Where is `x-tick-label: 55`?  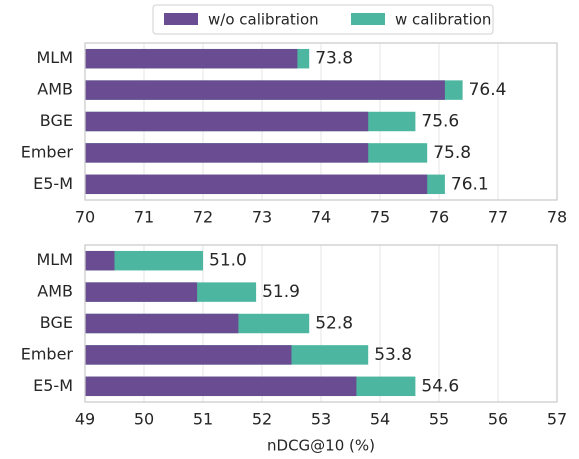
x-tick-label: 55 is located at coordinates (439, 419).